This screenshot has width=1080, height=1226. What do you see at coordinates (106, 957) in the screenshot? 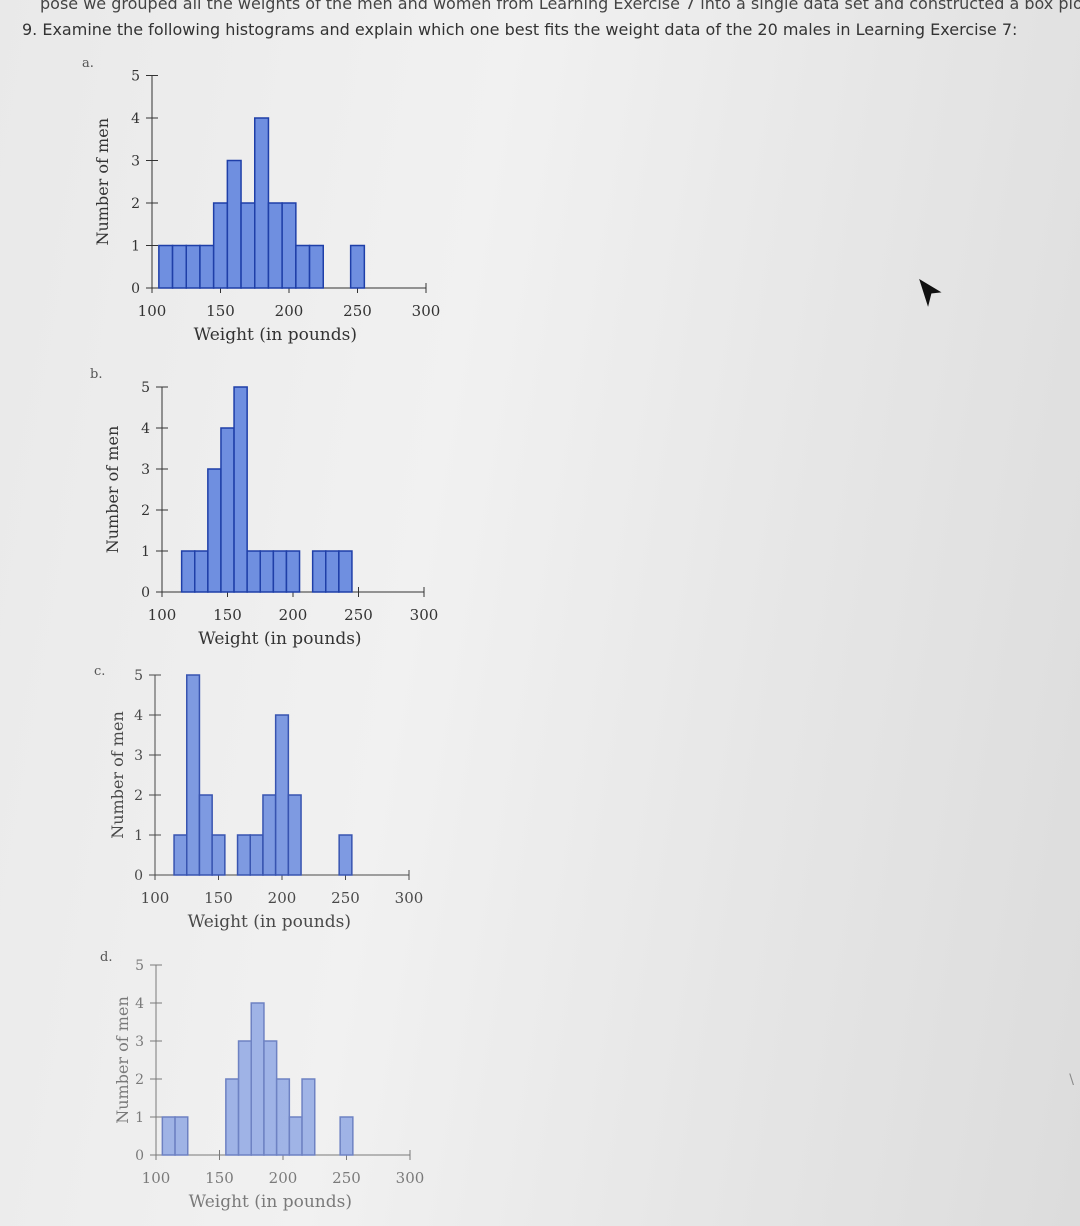
I see `panel-label-d: d.` at bounding box center [106, 957].